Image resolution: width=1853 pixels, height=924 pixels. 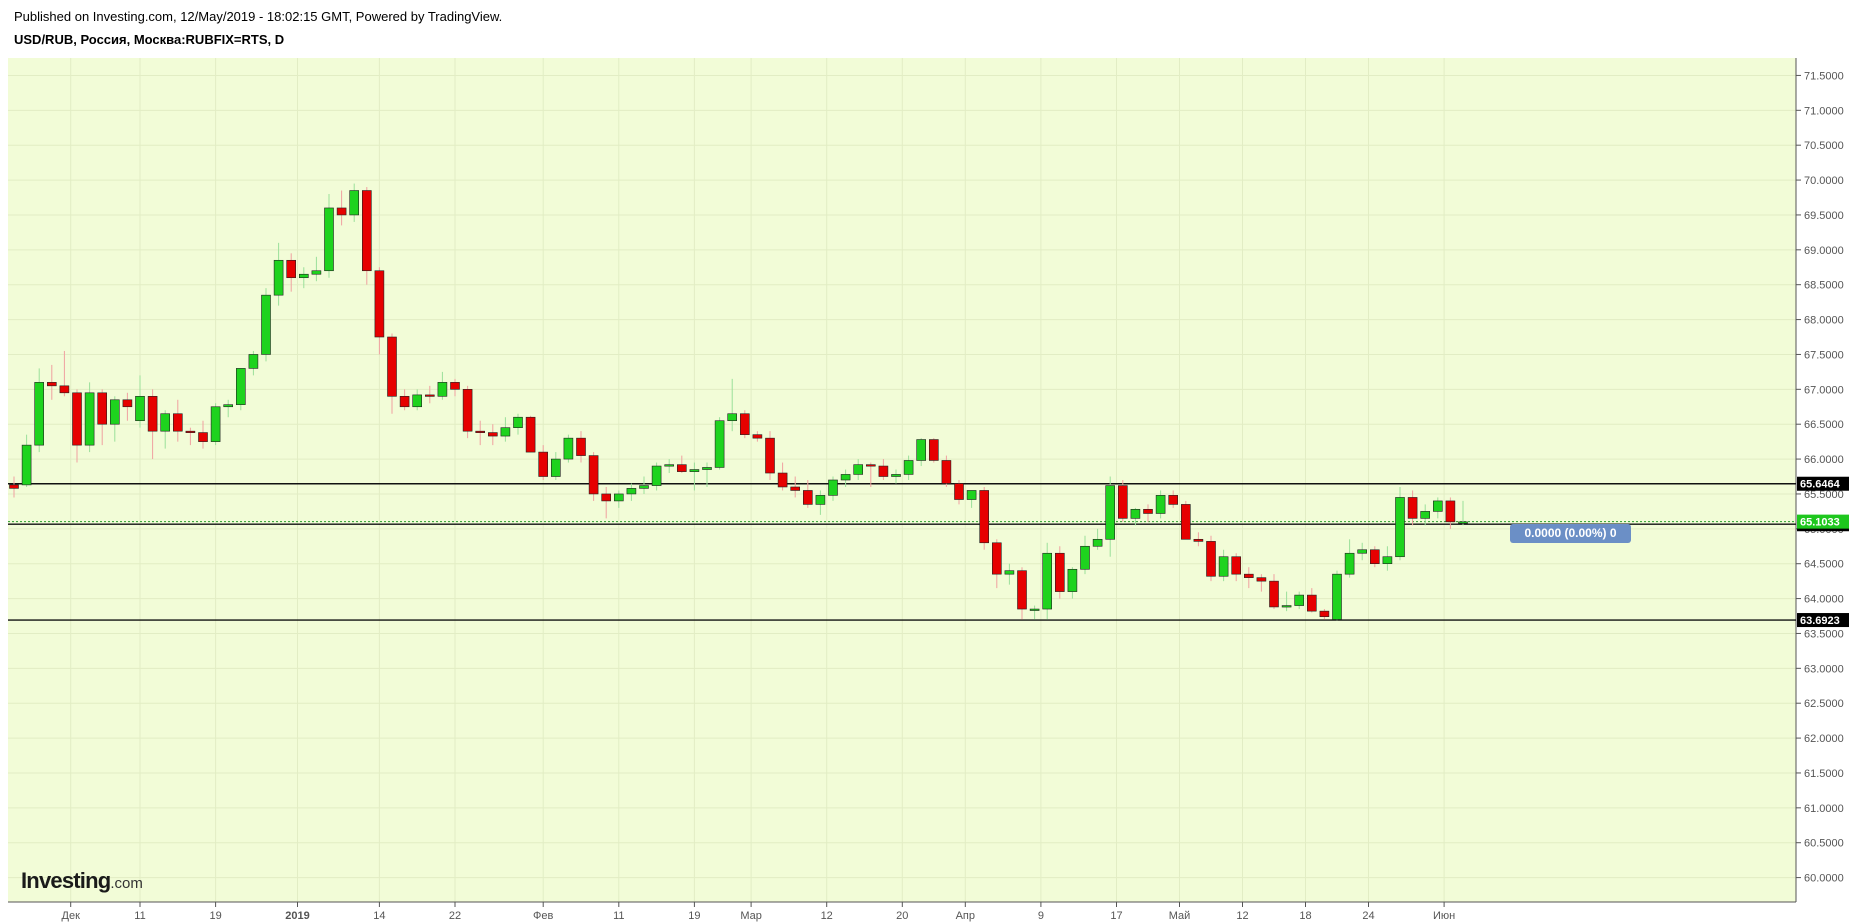 What do you see at coordinates (379, 916) in the screenshot?
I see `x-tick-label: 14` at bounding box center [379, 916].